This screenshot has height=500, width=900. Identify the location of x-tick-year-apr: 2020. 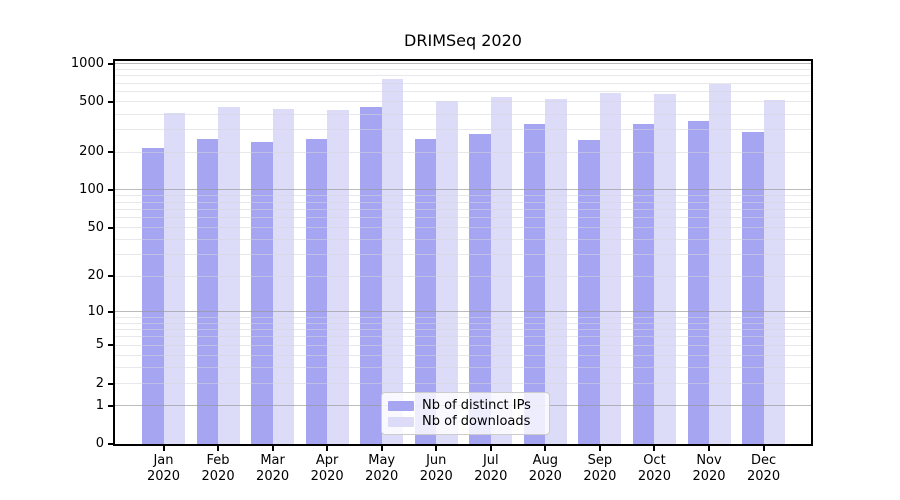
(327, 476).